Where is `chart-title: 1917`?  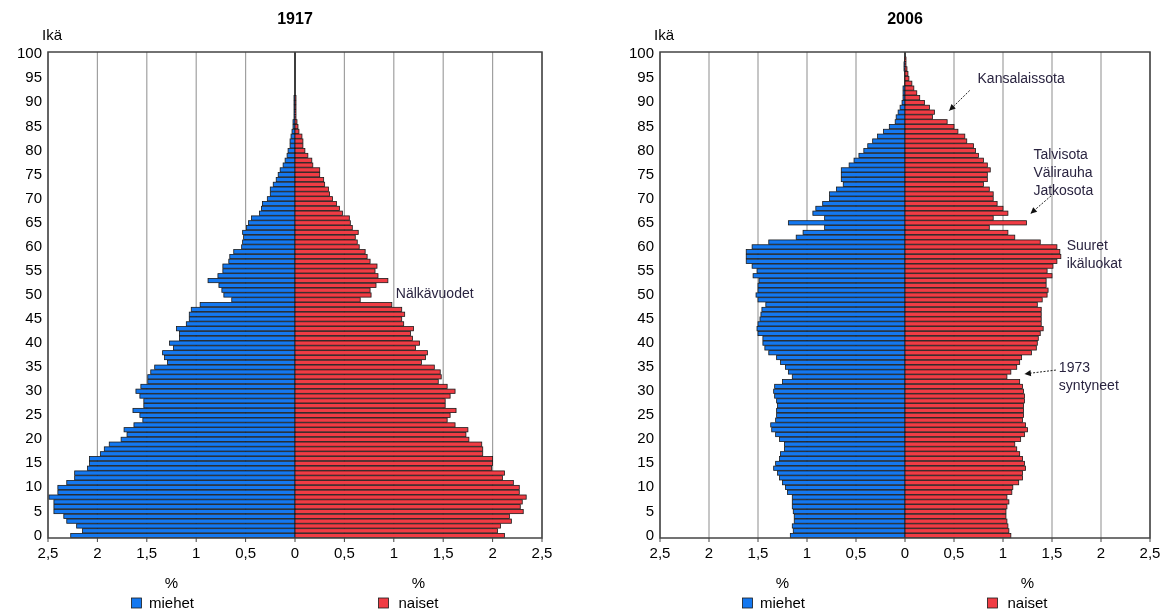 chart-title: 1917 is located at coordinates (295, 18).